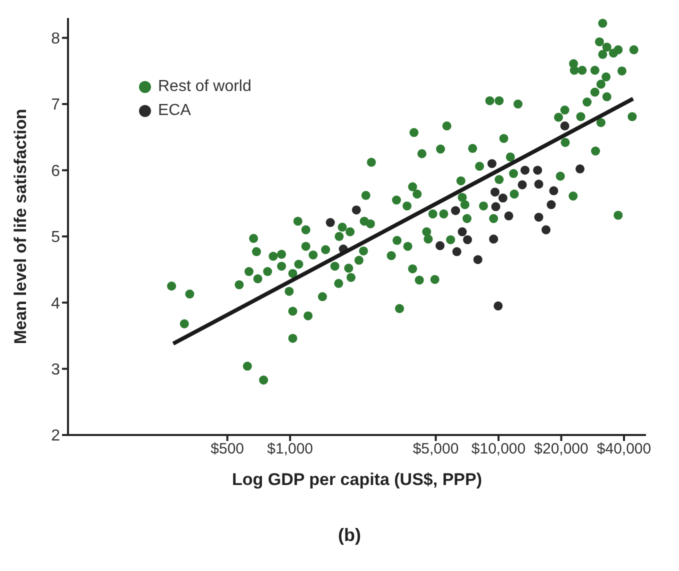 Image resolution: width=679 pixels, height=571 pixels. What do you see at coordinates (561, 449) in the screenshot?
I see `x-tick-label: $20,000` at bounding box center [561, 449].